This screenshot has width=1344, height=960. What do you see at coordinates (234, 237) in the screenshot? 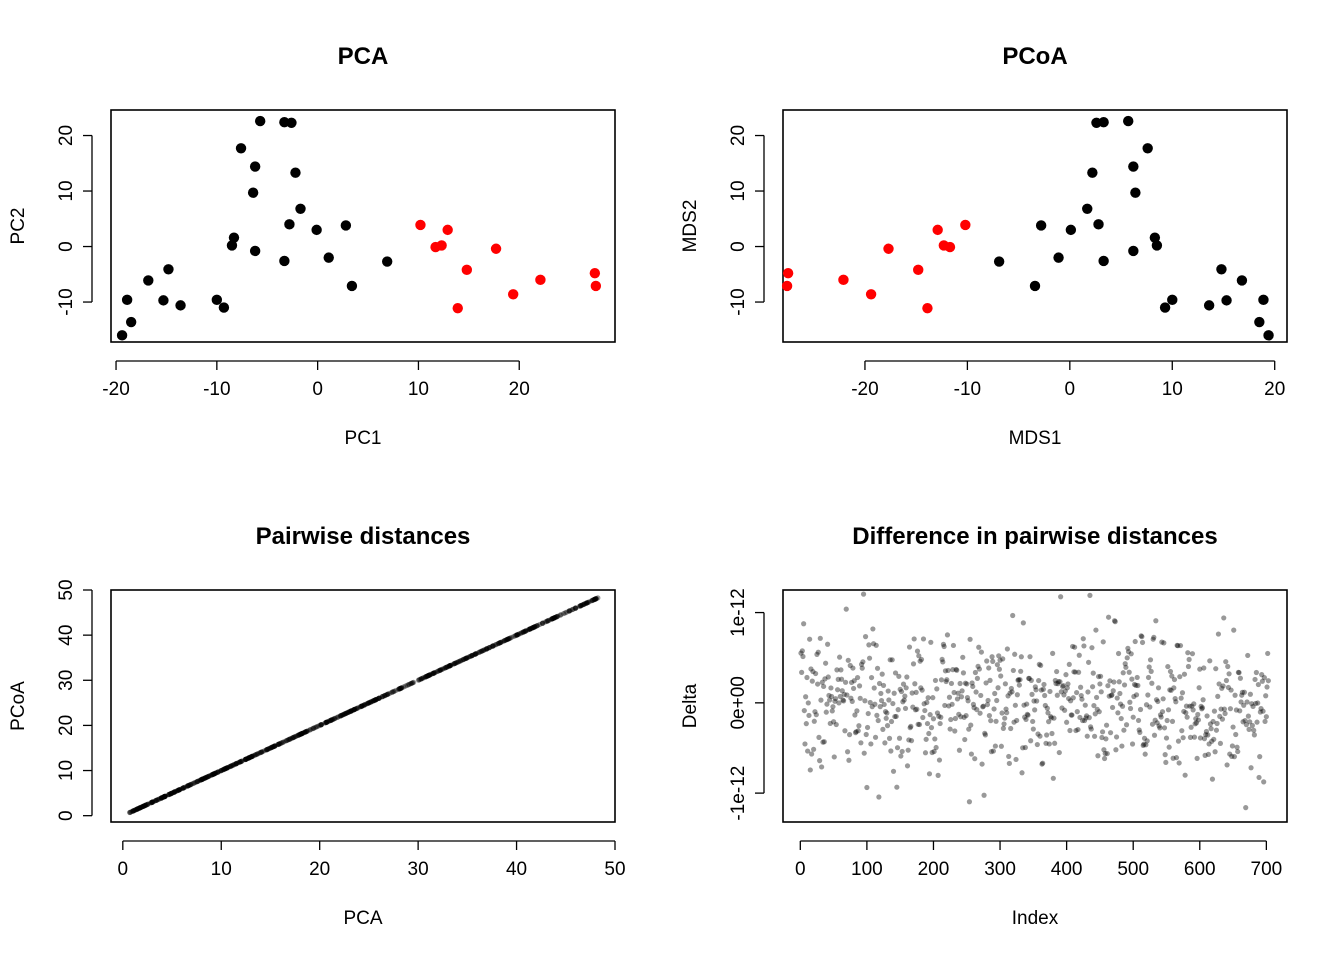
I see `panel-pca-point` at bounding box center [234, 237].